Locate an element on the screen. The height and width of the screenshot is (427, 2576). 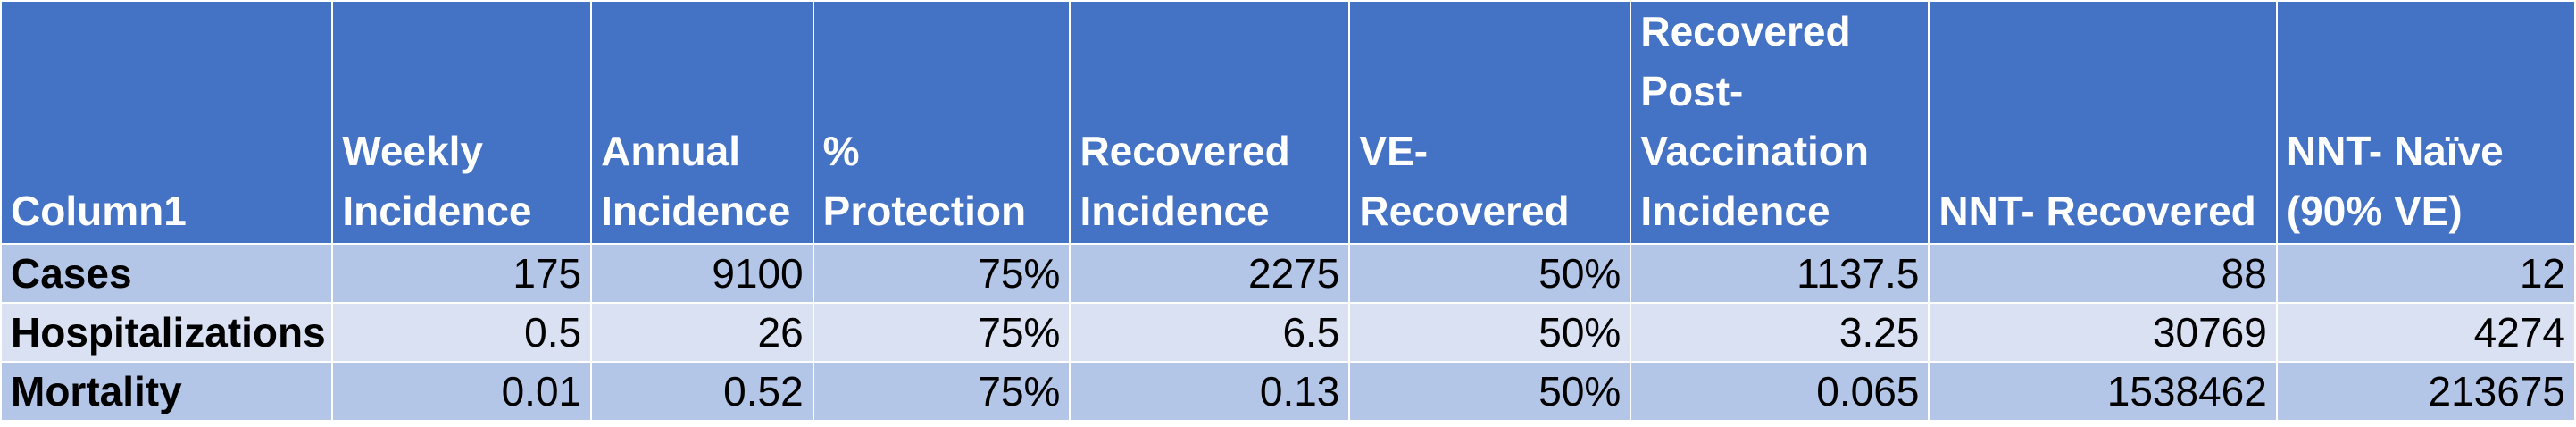
header-cell-nnt-recovered: NNT- Recovered is located at coordinates (2103, 122).